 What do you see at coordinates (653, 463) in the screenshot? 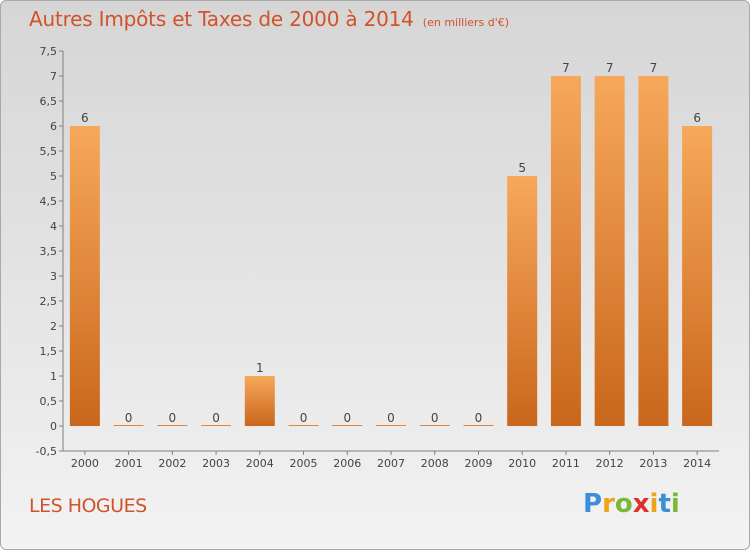
I see `x-tick-label: 2013` at bounding box center [653, 463].